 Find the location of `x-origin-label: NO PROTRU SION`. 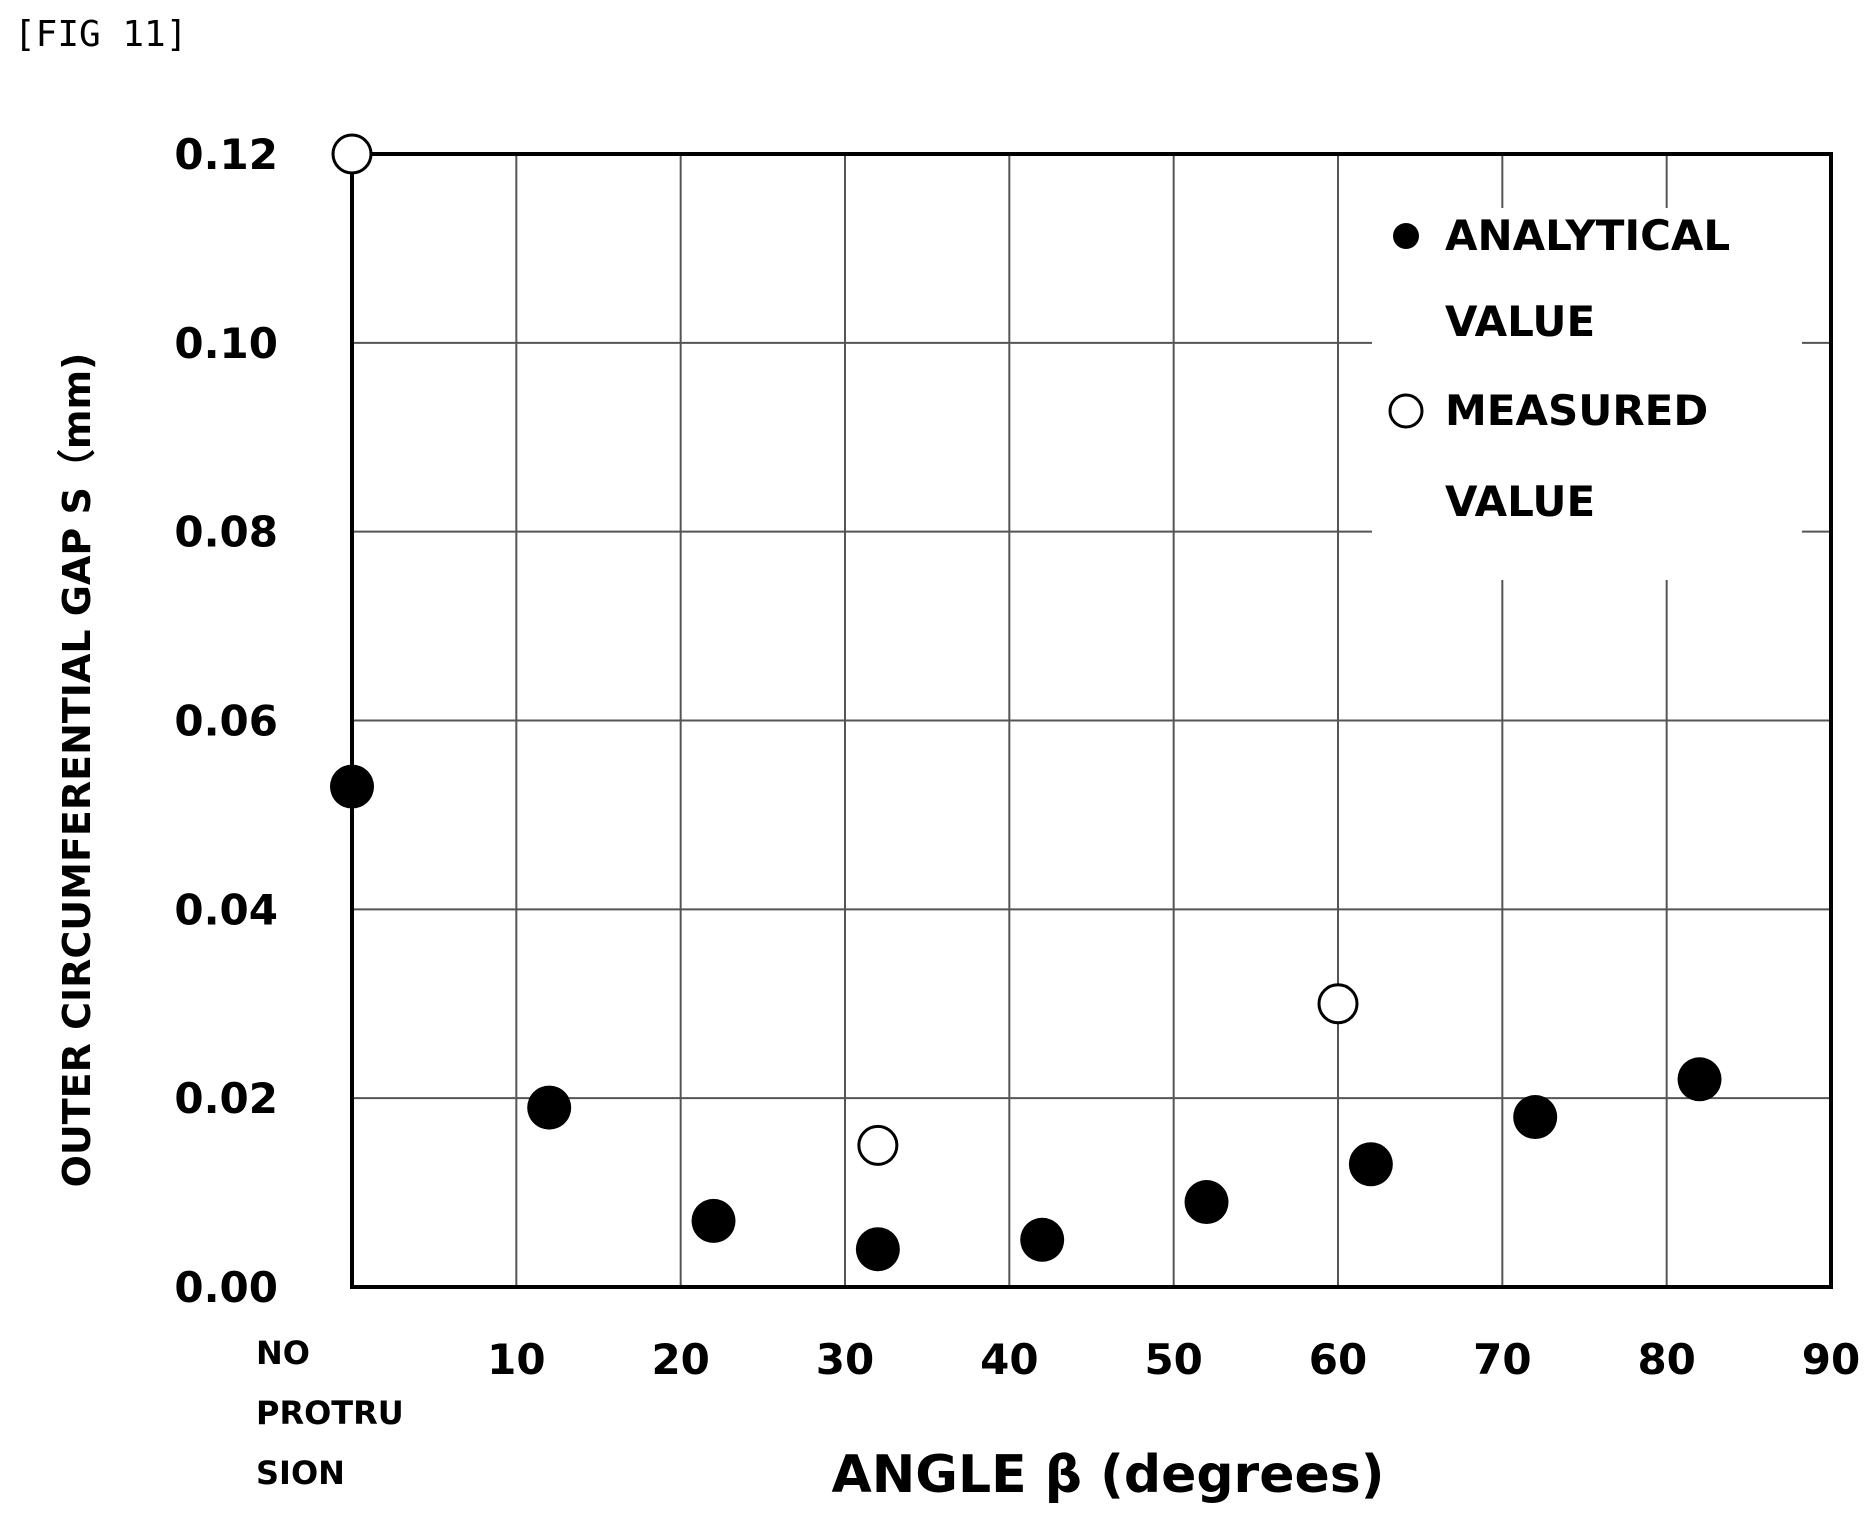

x-origin-label: NO PROTRU SION is located at coordinates (330, 1413).